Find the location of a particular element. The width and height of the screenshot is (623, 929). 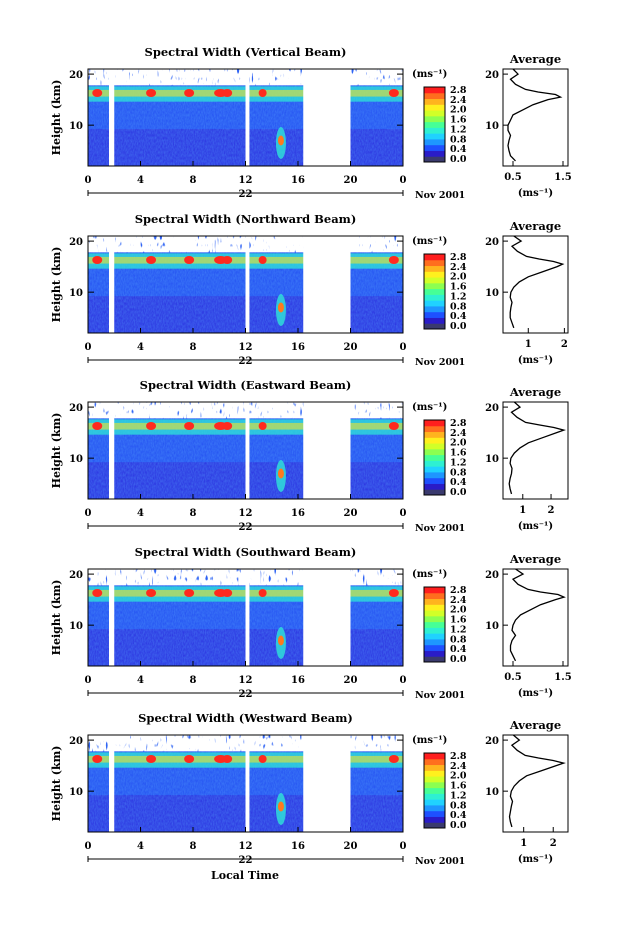

y-tick-label: 20 is located at coordinates (76, 741).